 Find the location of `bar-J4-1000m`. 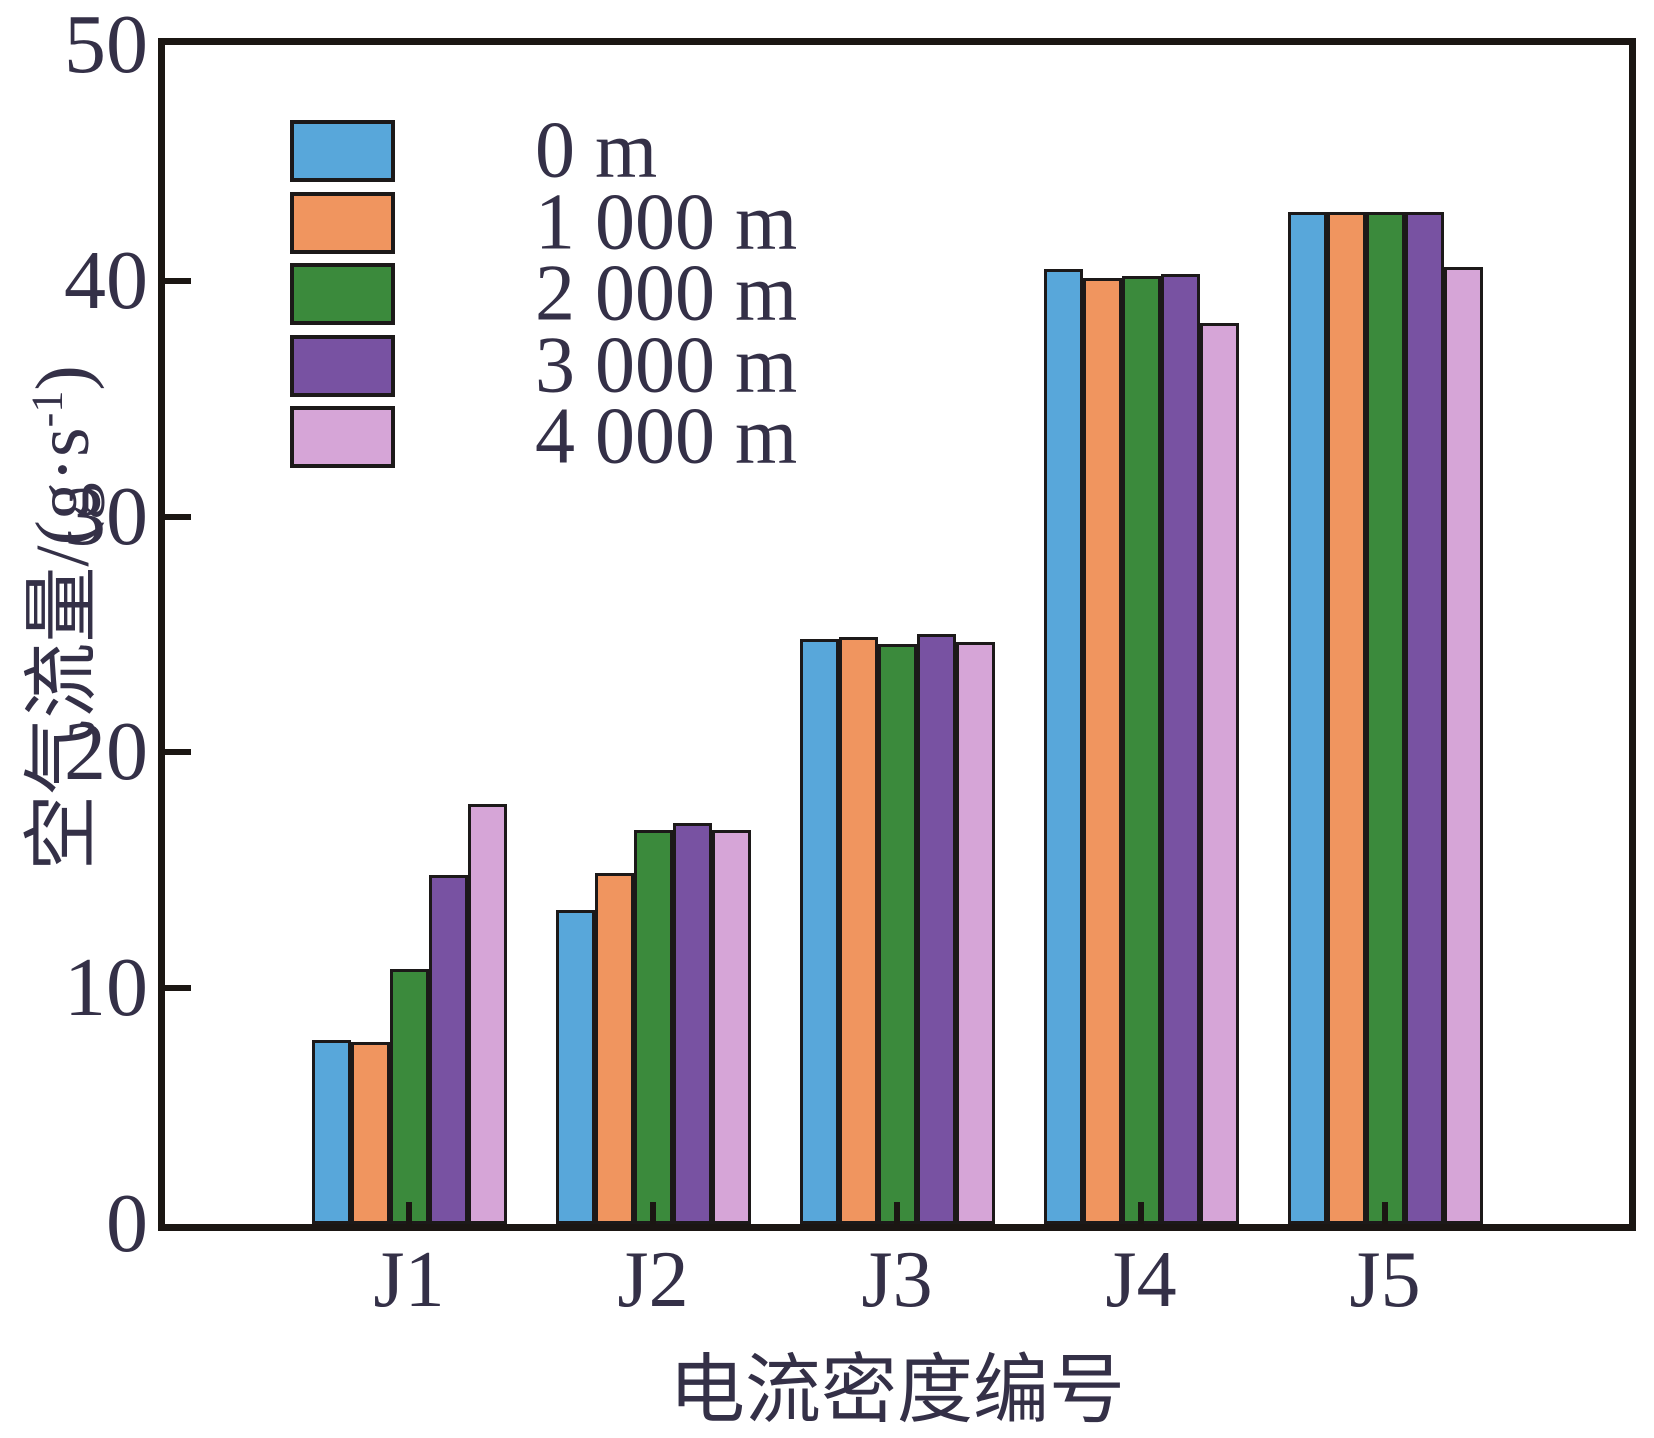

bar-J4-1000m is located at coordinates (1102, 751).